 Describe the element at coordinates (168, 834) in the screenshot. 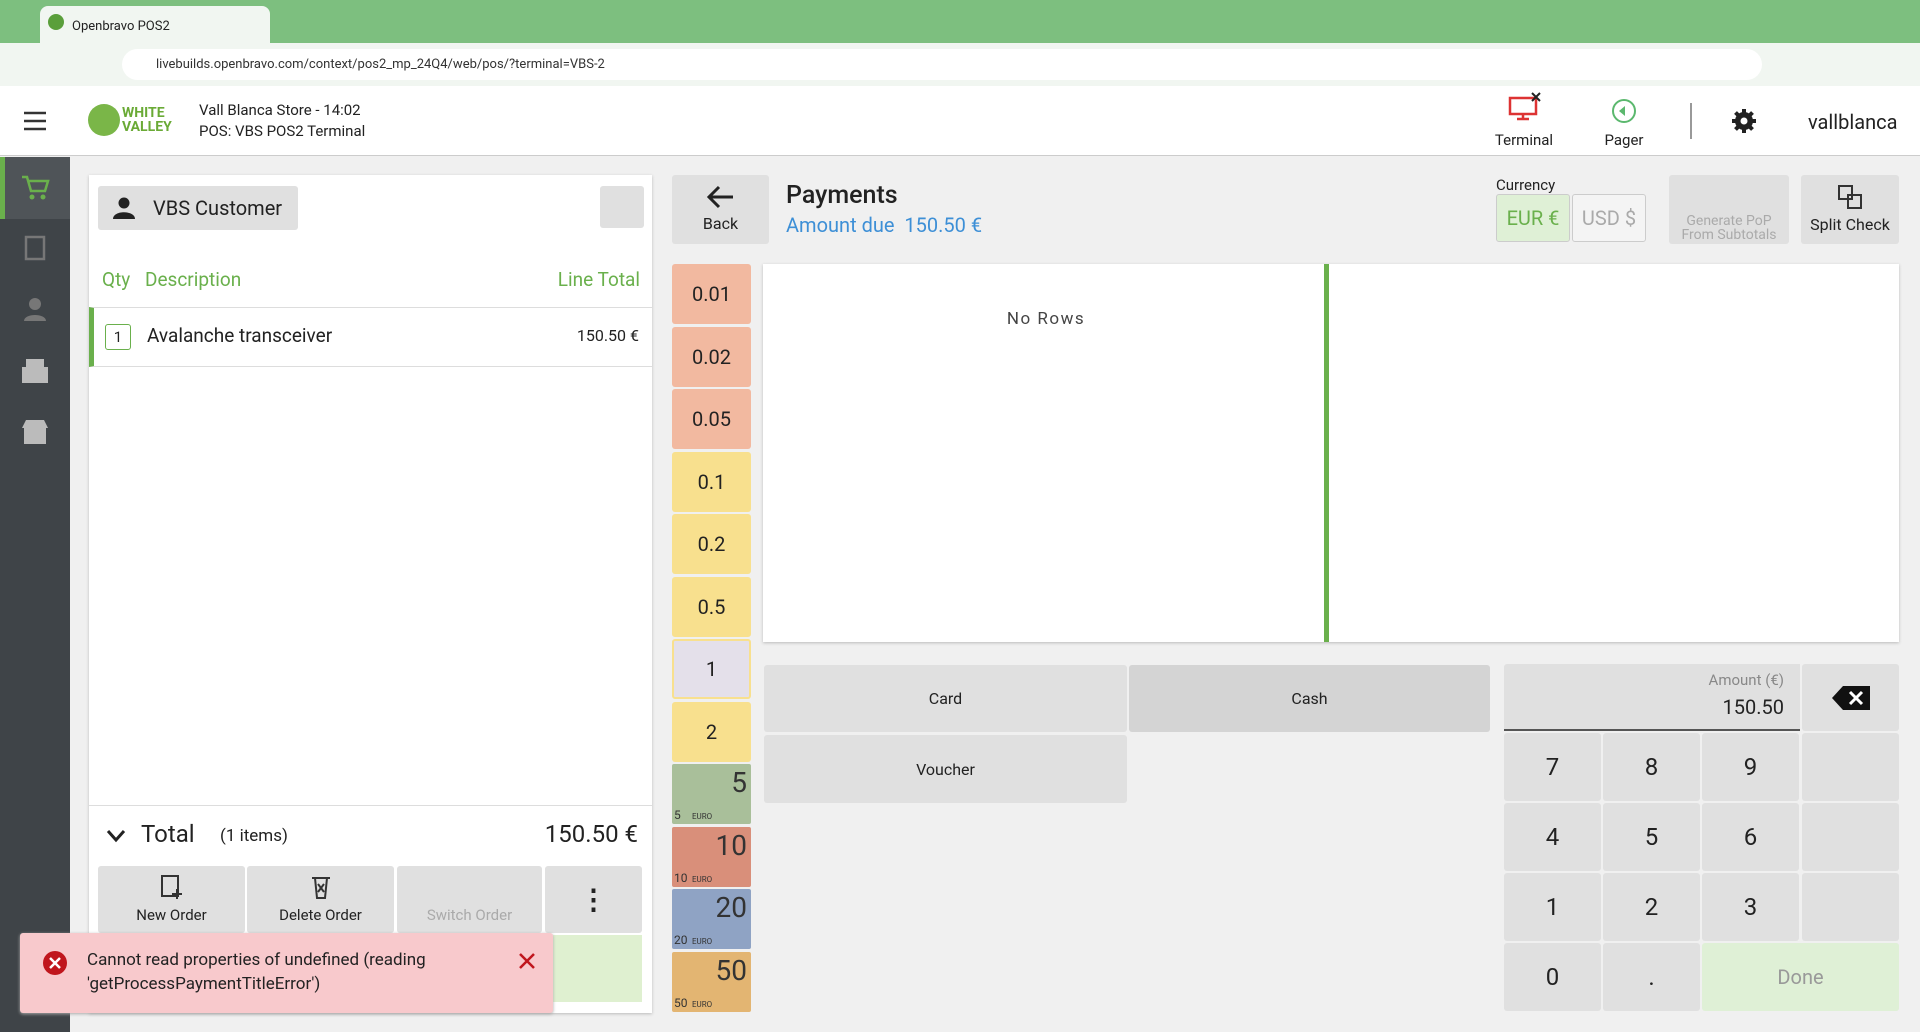

I see `total-label: Total` at that location.